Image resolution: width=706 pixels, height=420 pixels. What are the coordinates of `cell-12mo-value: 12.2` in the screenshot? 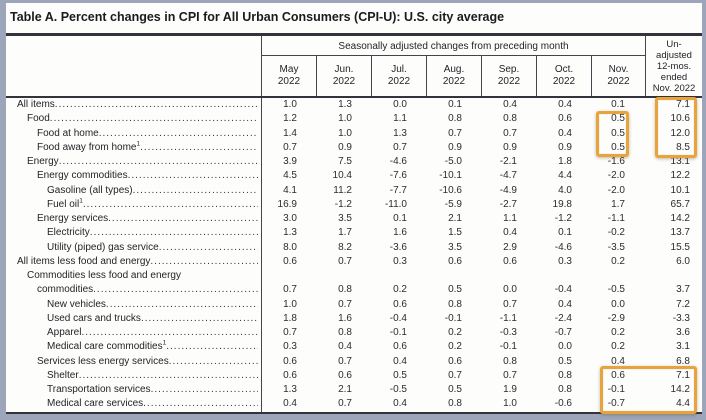 It's located at (680, 176).